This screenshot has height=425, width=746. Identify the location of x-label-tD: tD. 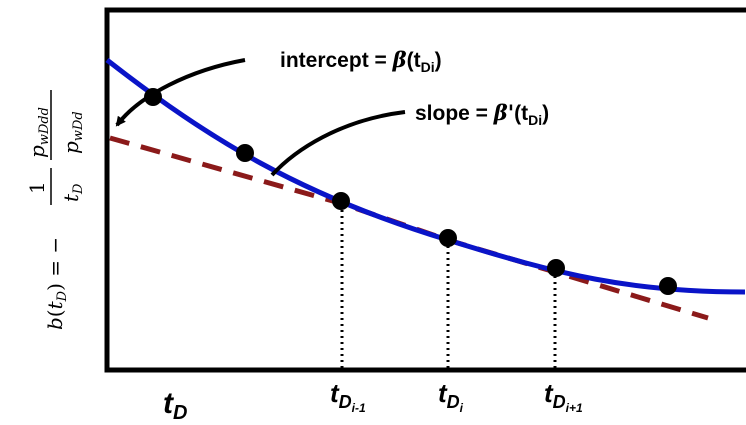
(175, 405).